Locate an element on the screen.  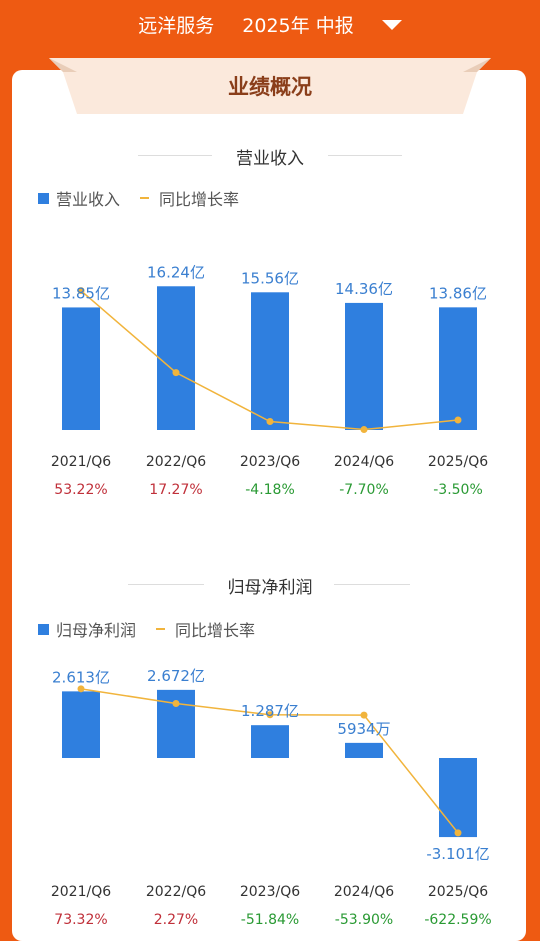
profit-title-text: 归母净利润 is located at coordinates (270, 588).